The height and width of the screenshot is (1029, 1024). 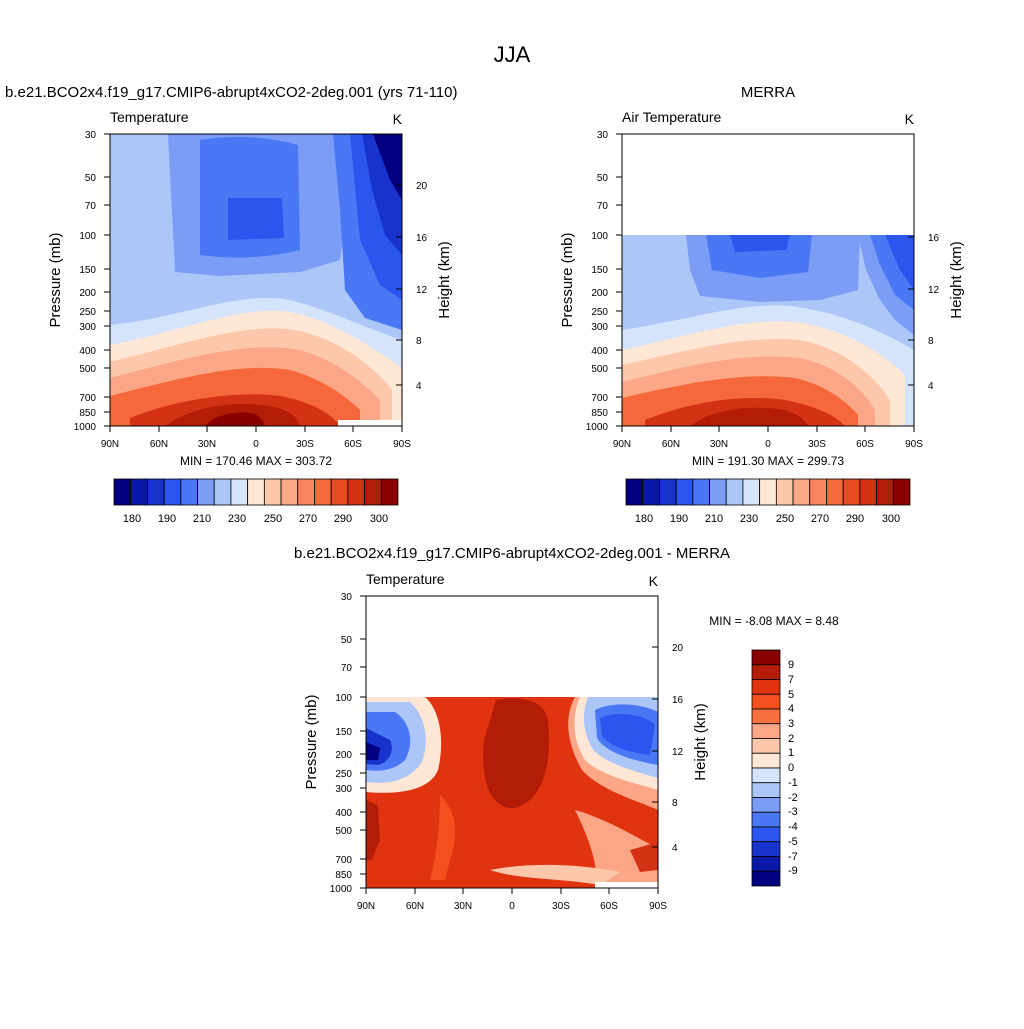 What do you see at coordinates (202, 519) in the screenshot?
I see `colorbar-label: 210` at bounding box center [202, 519].